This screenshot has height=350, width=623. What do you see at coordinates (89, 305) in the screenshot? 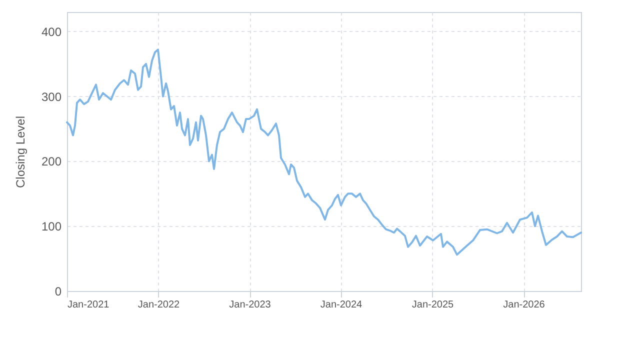
I see `x-tick-label: Jan-2021` at bounding box center [89, 305].